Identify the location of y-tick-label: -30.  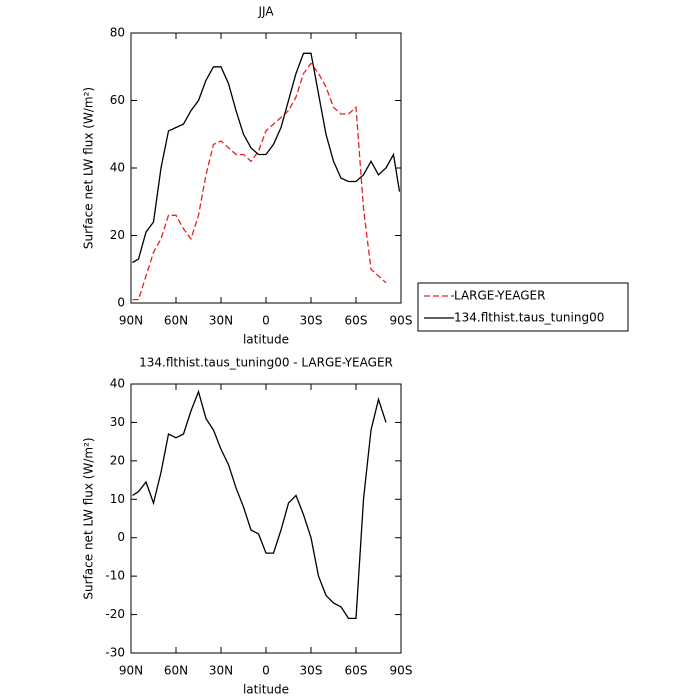
(115, 653).